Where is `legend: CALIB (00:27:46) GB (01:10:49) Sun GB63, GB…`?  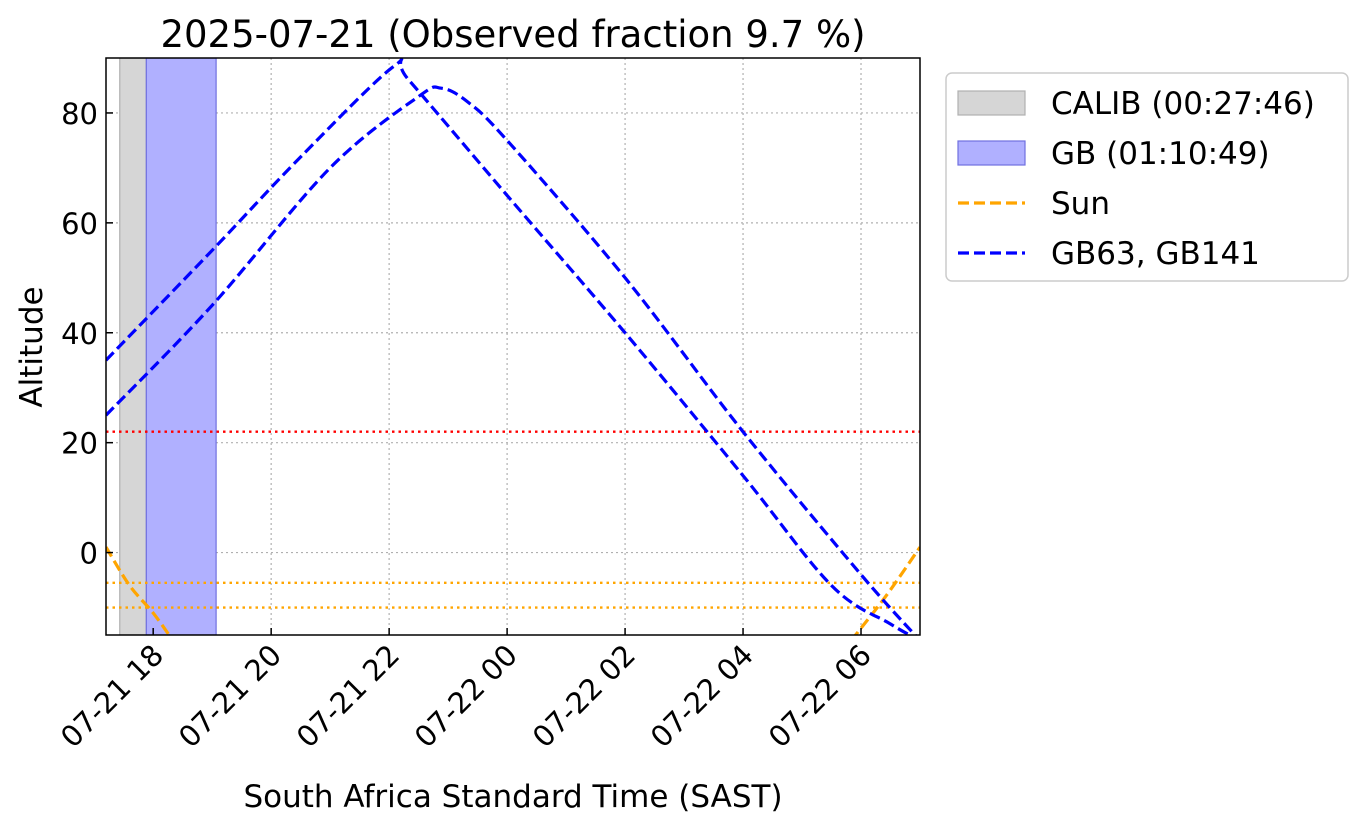
legend: CALIB (00:27:46) GB (01:10:49) Sun GB63, GB… is located at coordinates (1147, 177).